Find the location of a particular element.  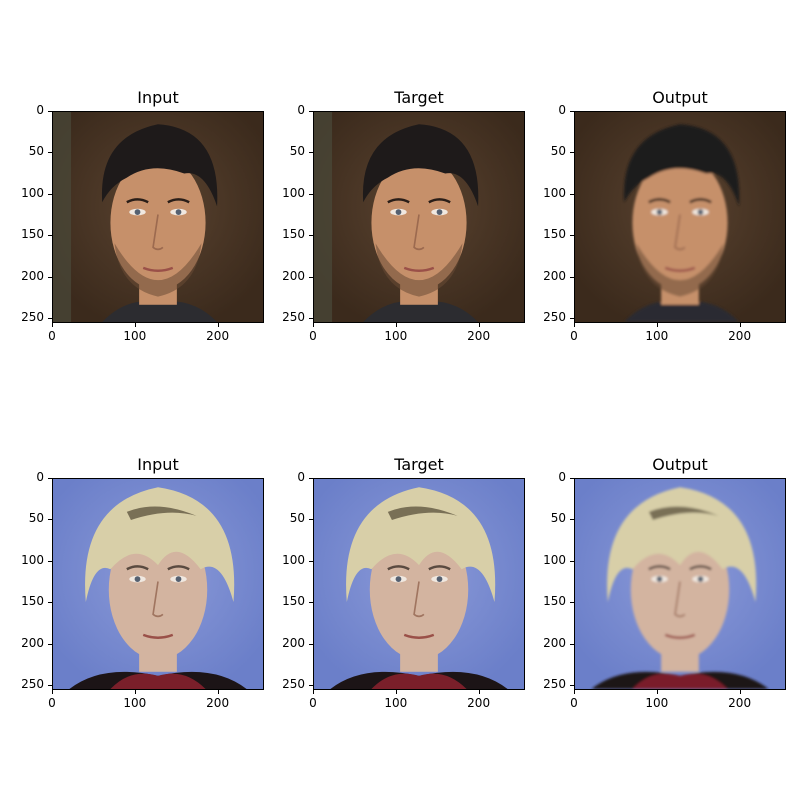

panel-title: Target is located at coordinates (419, 464).